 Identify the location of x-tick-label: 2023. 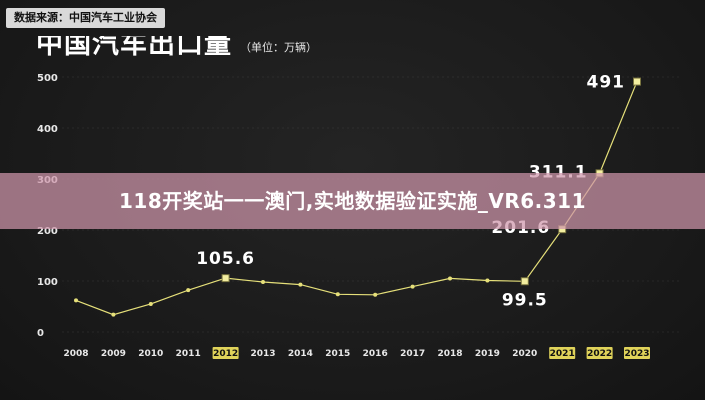
(636, 354).